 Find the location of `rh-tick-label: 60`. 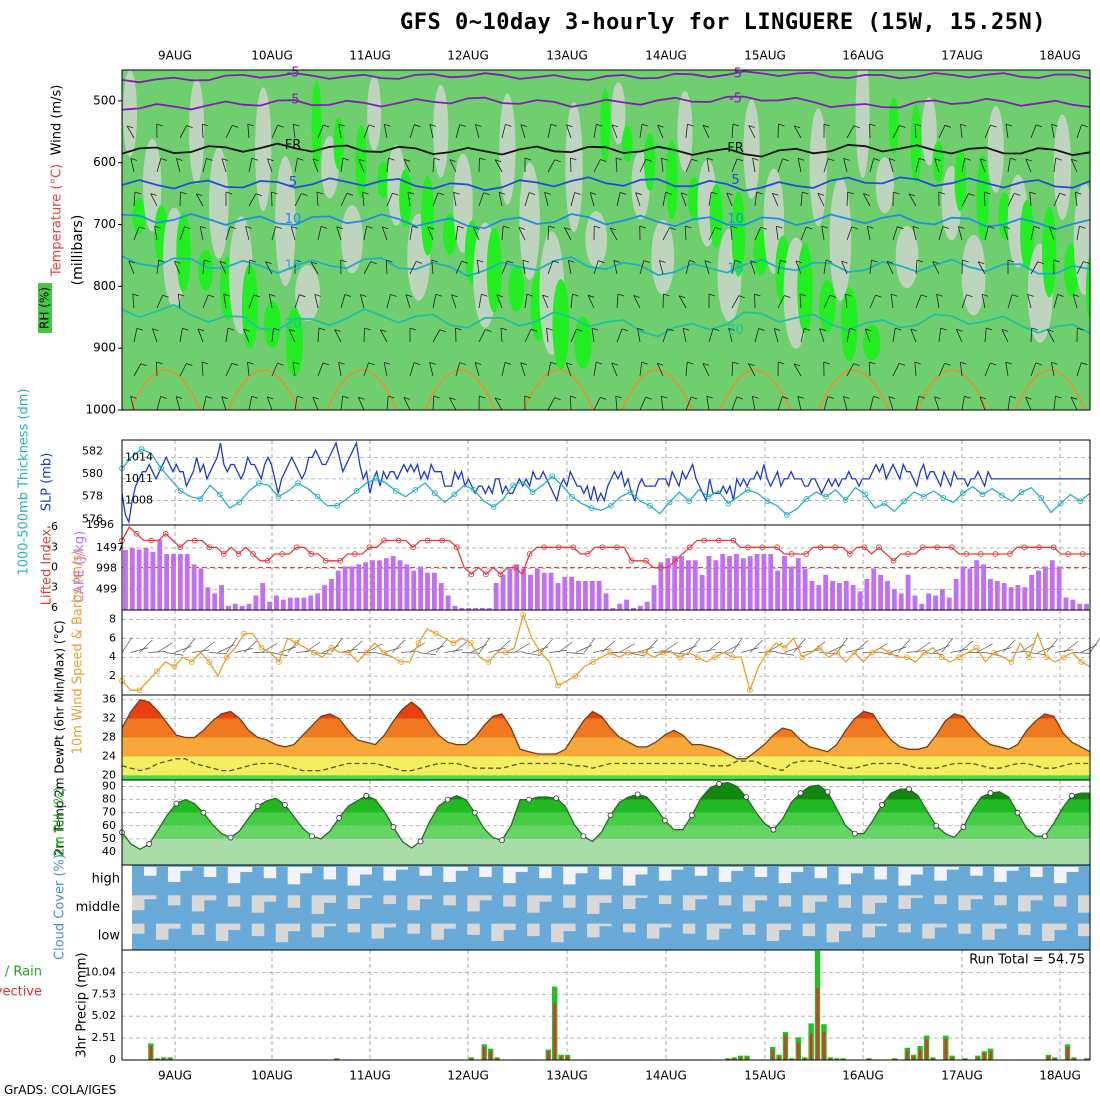

rh-tick-label: 60 is located at coordinates (109, 825).